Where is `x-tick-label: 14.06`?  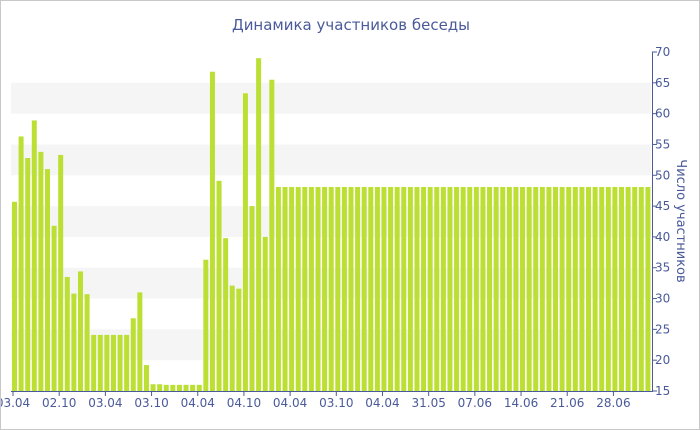
x-tick-label: 14.06 is located at coordinates (521, 403).